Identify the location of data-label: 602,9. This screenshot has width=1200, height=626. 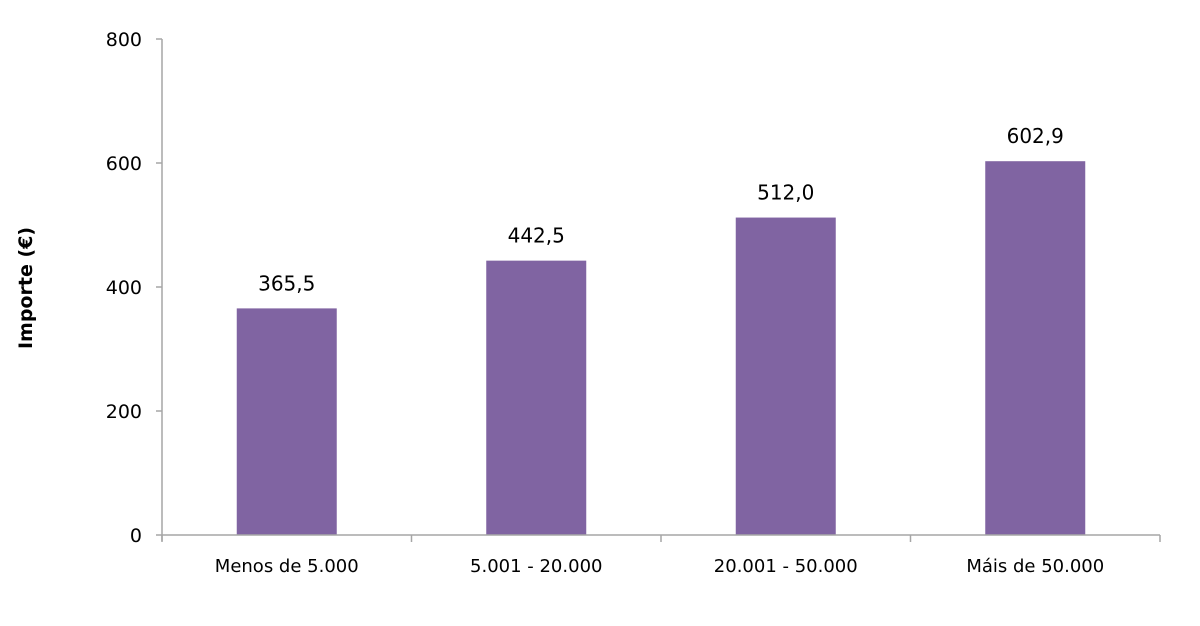
(1035, 136).